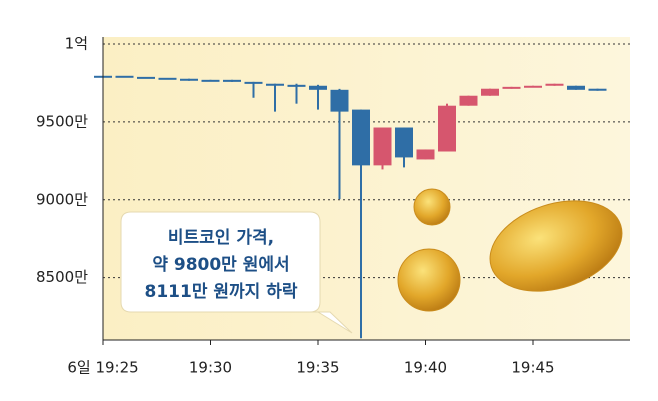  I want to click on x-tick-label: 19:45, so click(532, 368).